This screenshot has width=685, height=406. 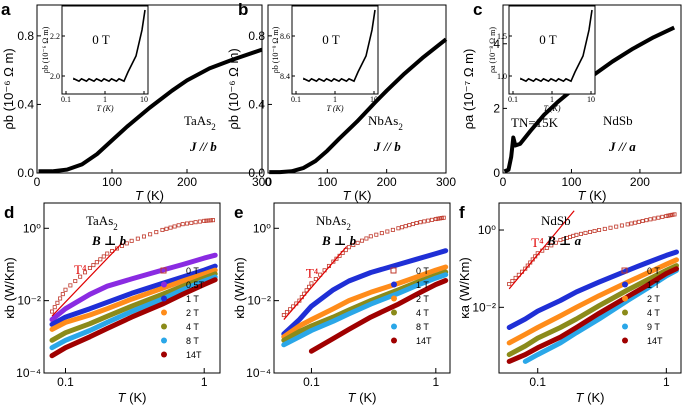 I want to click on material-label: NbAs2, so click(x=333, y=222).